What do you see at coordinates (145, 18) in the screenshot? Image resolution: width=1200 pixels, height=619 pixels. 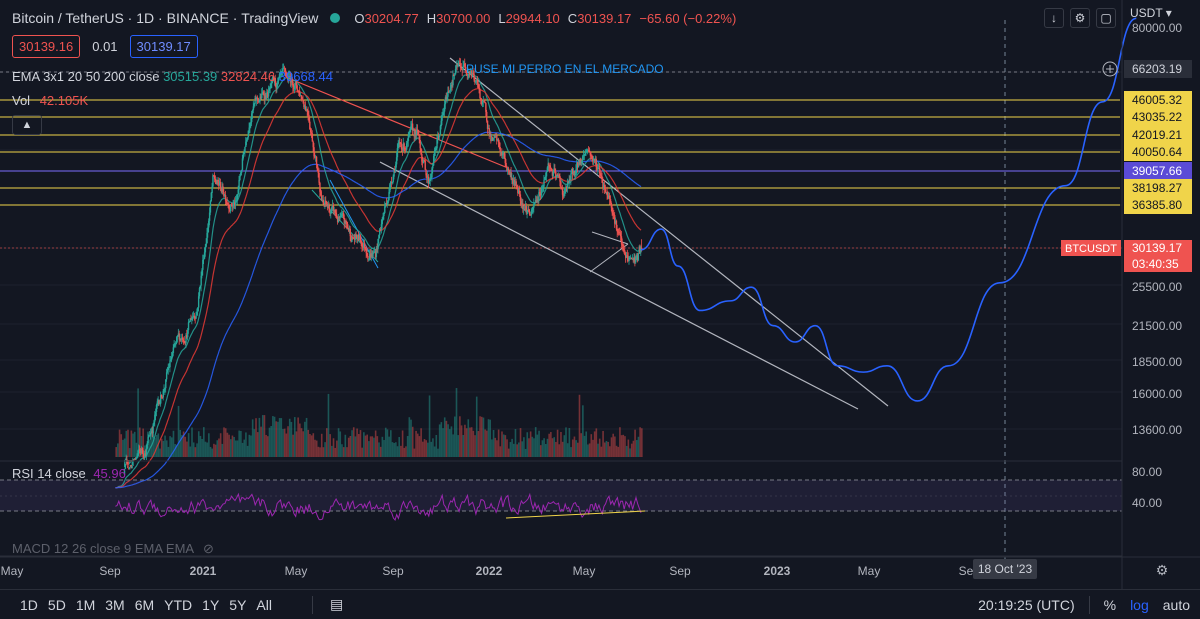 I see `interval-label: 1D` at bounding box center [145, 18].